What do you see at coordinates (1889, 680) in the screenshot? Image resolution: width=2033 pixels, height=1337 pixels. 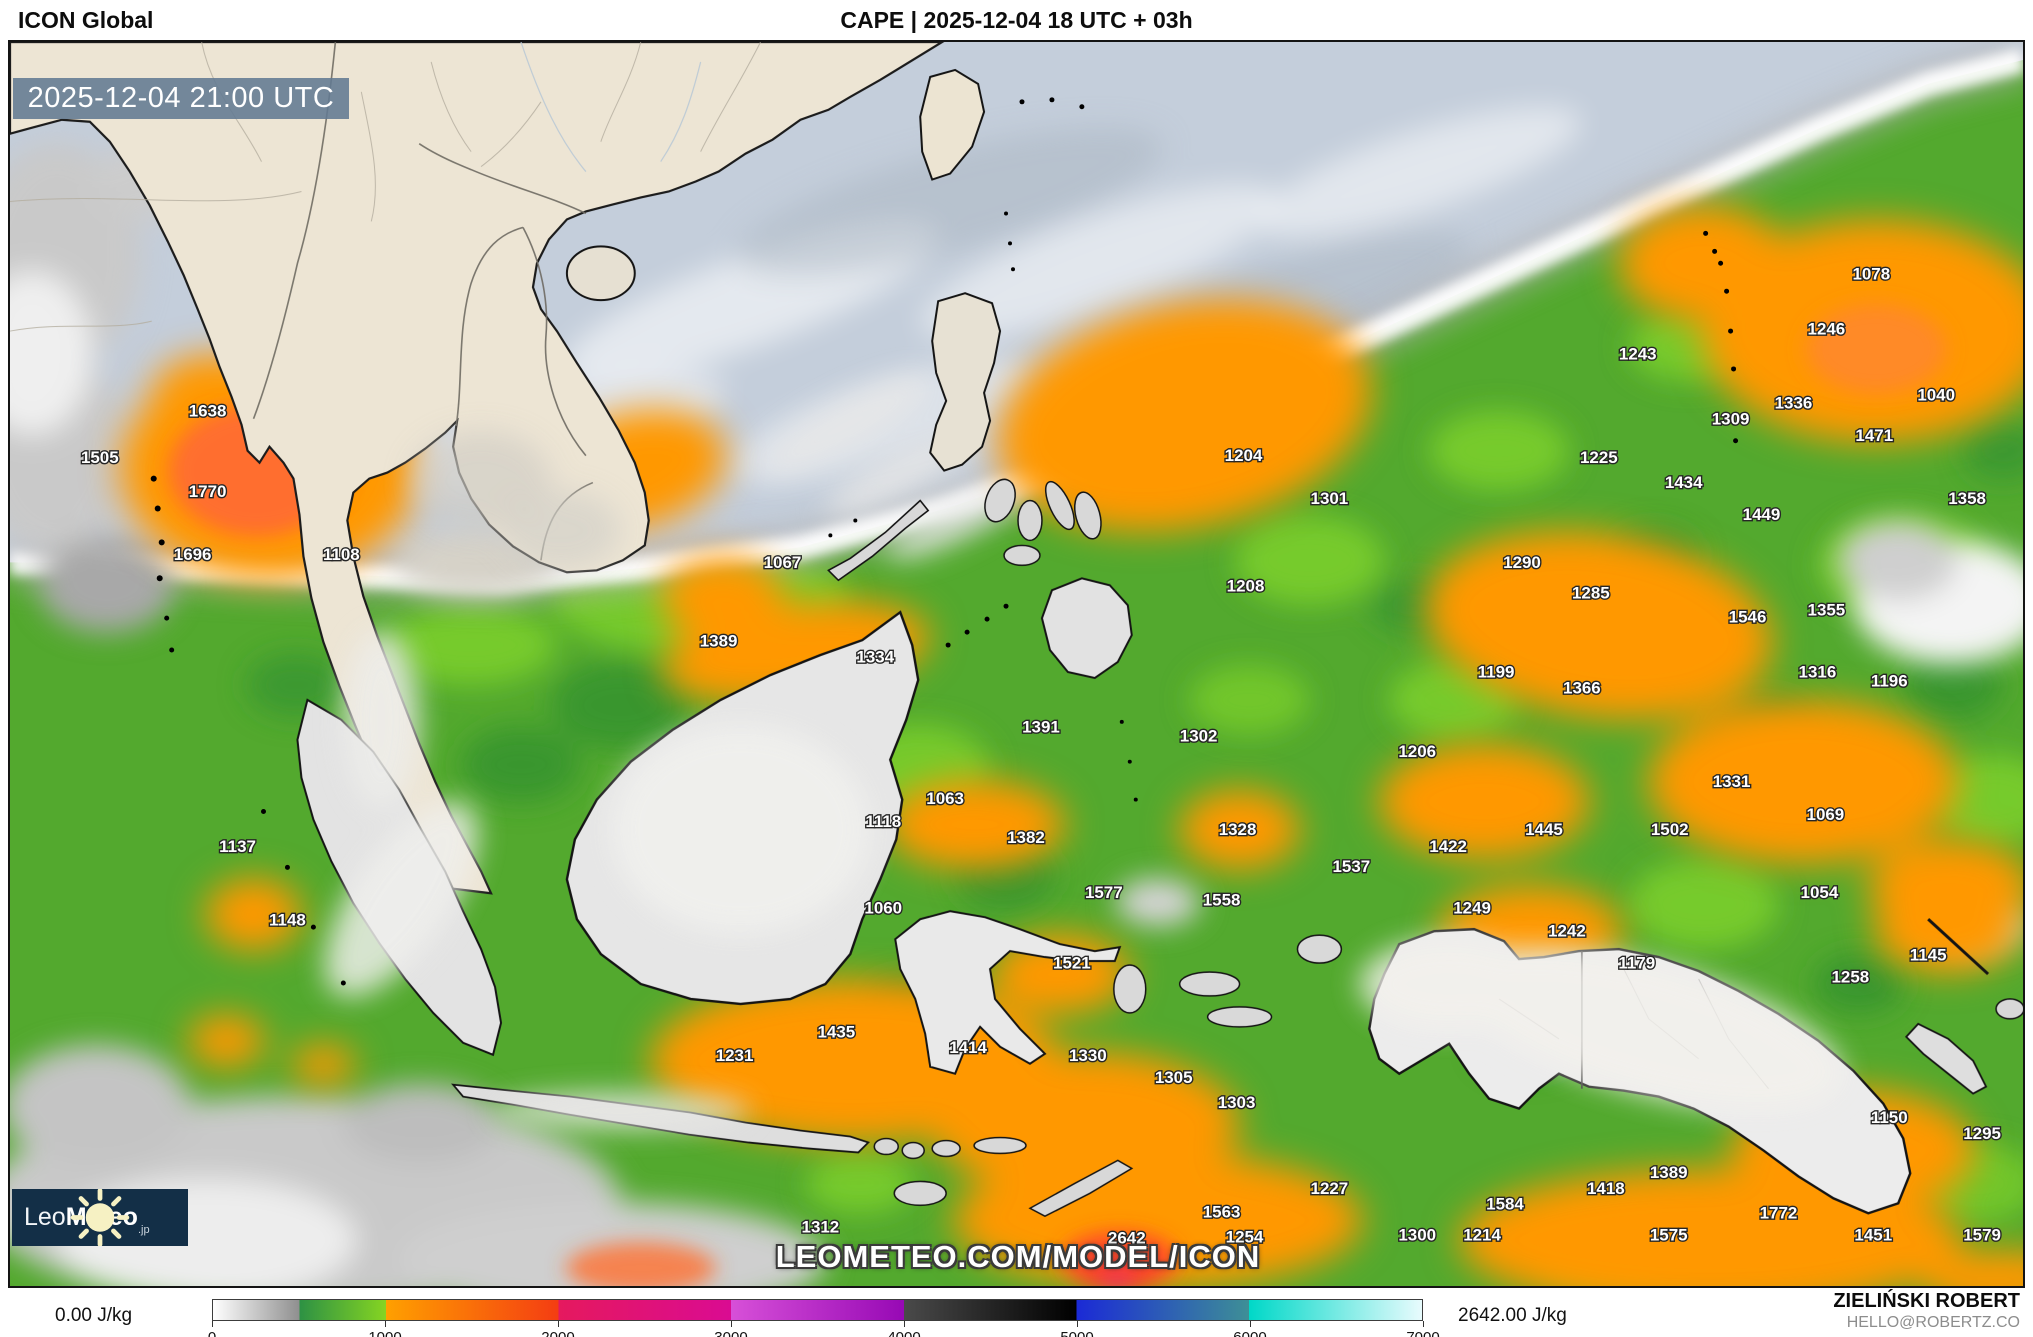 I see `cape-value-label: 1196` at bounding box center [1889, 680].